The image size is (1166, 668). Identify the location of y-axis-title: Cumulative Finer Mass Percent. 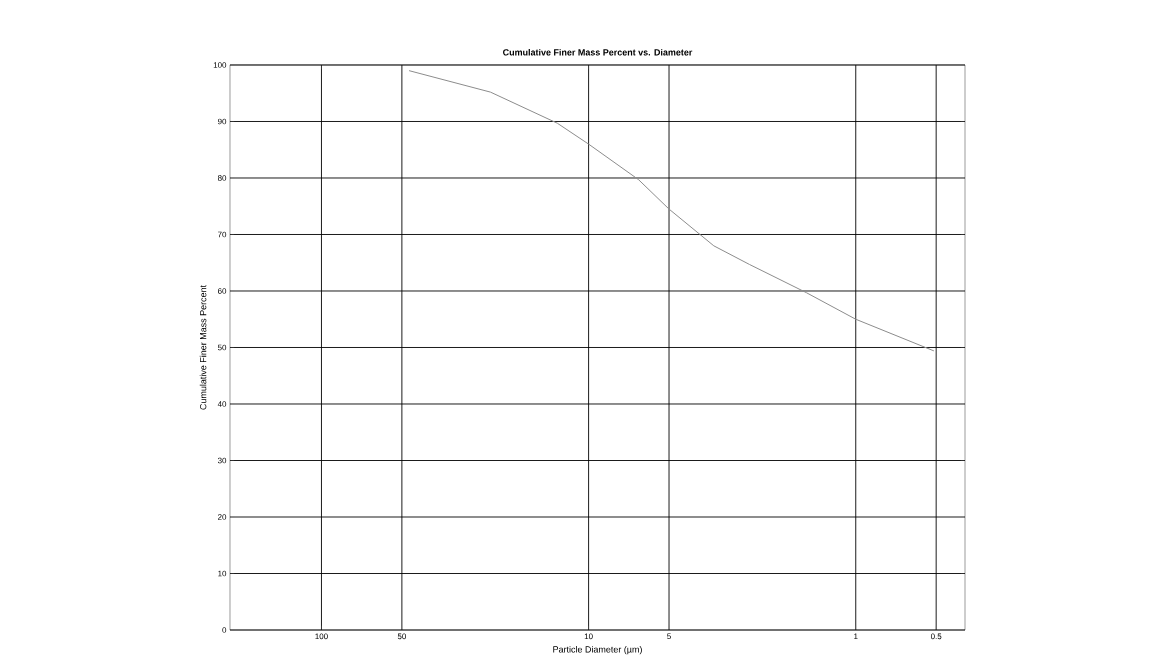
(203, 347).